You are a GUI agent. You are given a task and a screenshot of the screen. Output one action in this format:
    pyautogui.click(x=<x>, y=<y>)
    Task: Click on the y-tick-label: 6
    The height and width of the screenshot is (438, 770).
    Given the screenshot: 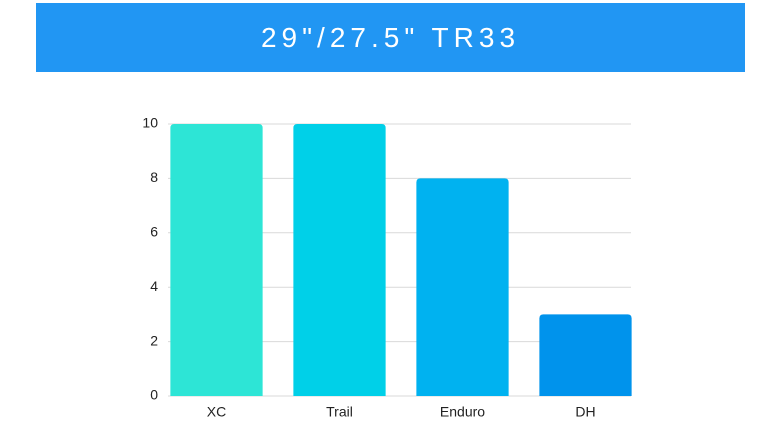 What is the action you would take?
    pyautogui.click(x=154, y=232)
    